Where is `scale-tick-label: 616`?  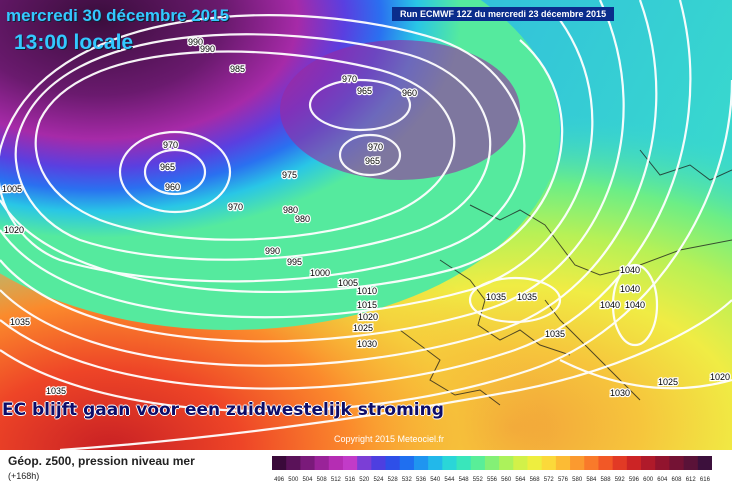
scale-tick-label: 616 is located at coordinates (705, 480).